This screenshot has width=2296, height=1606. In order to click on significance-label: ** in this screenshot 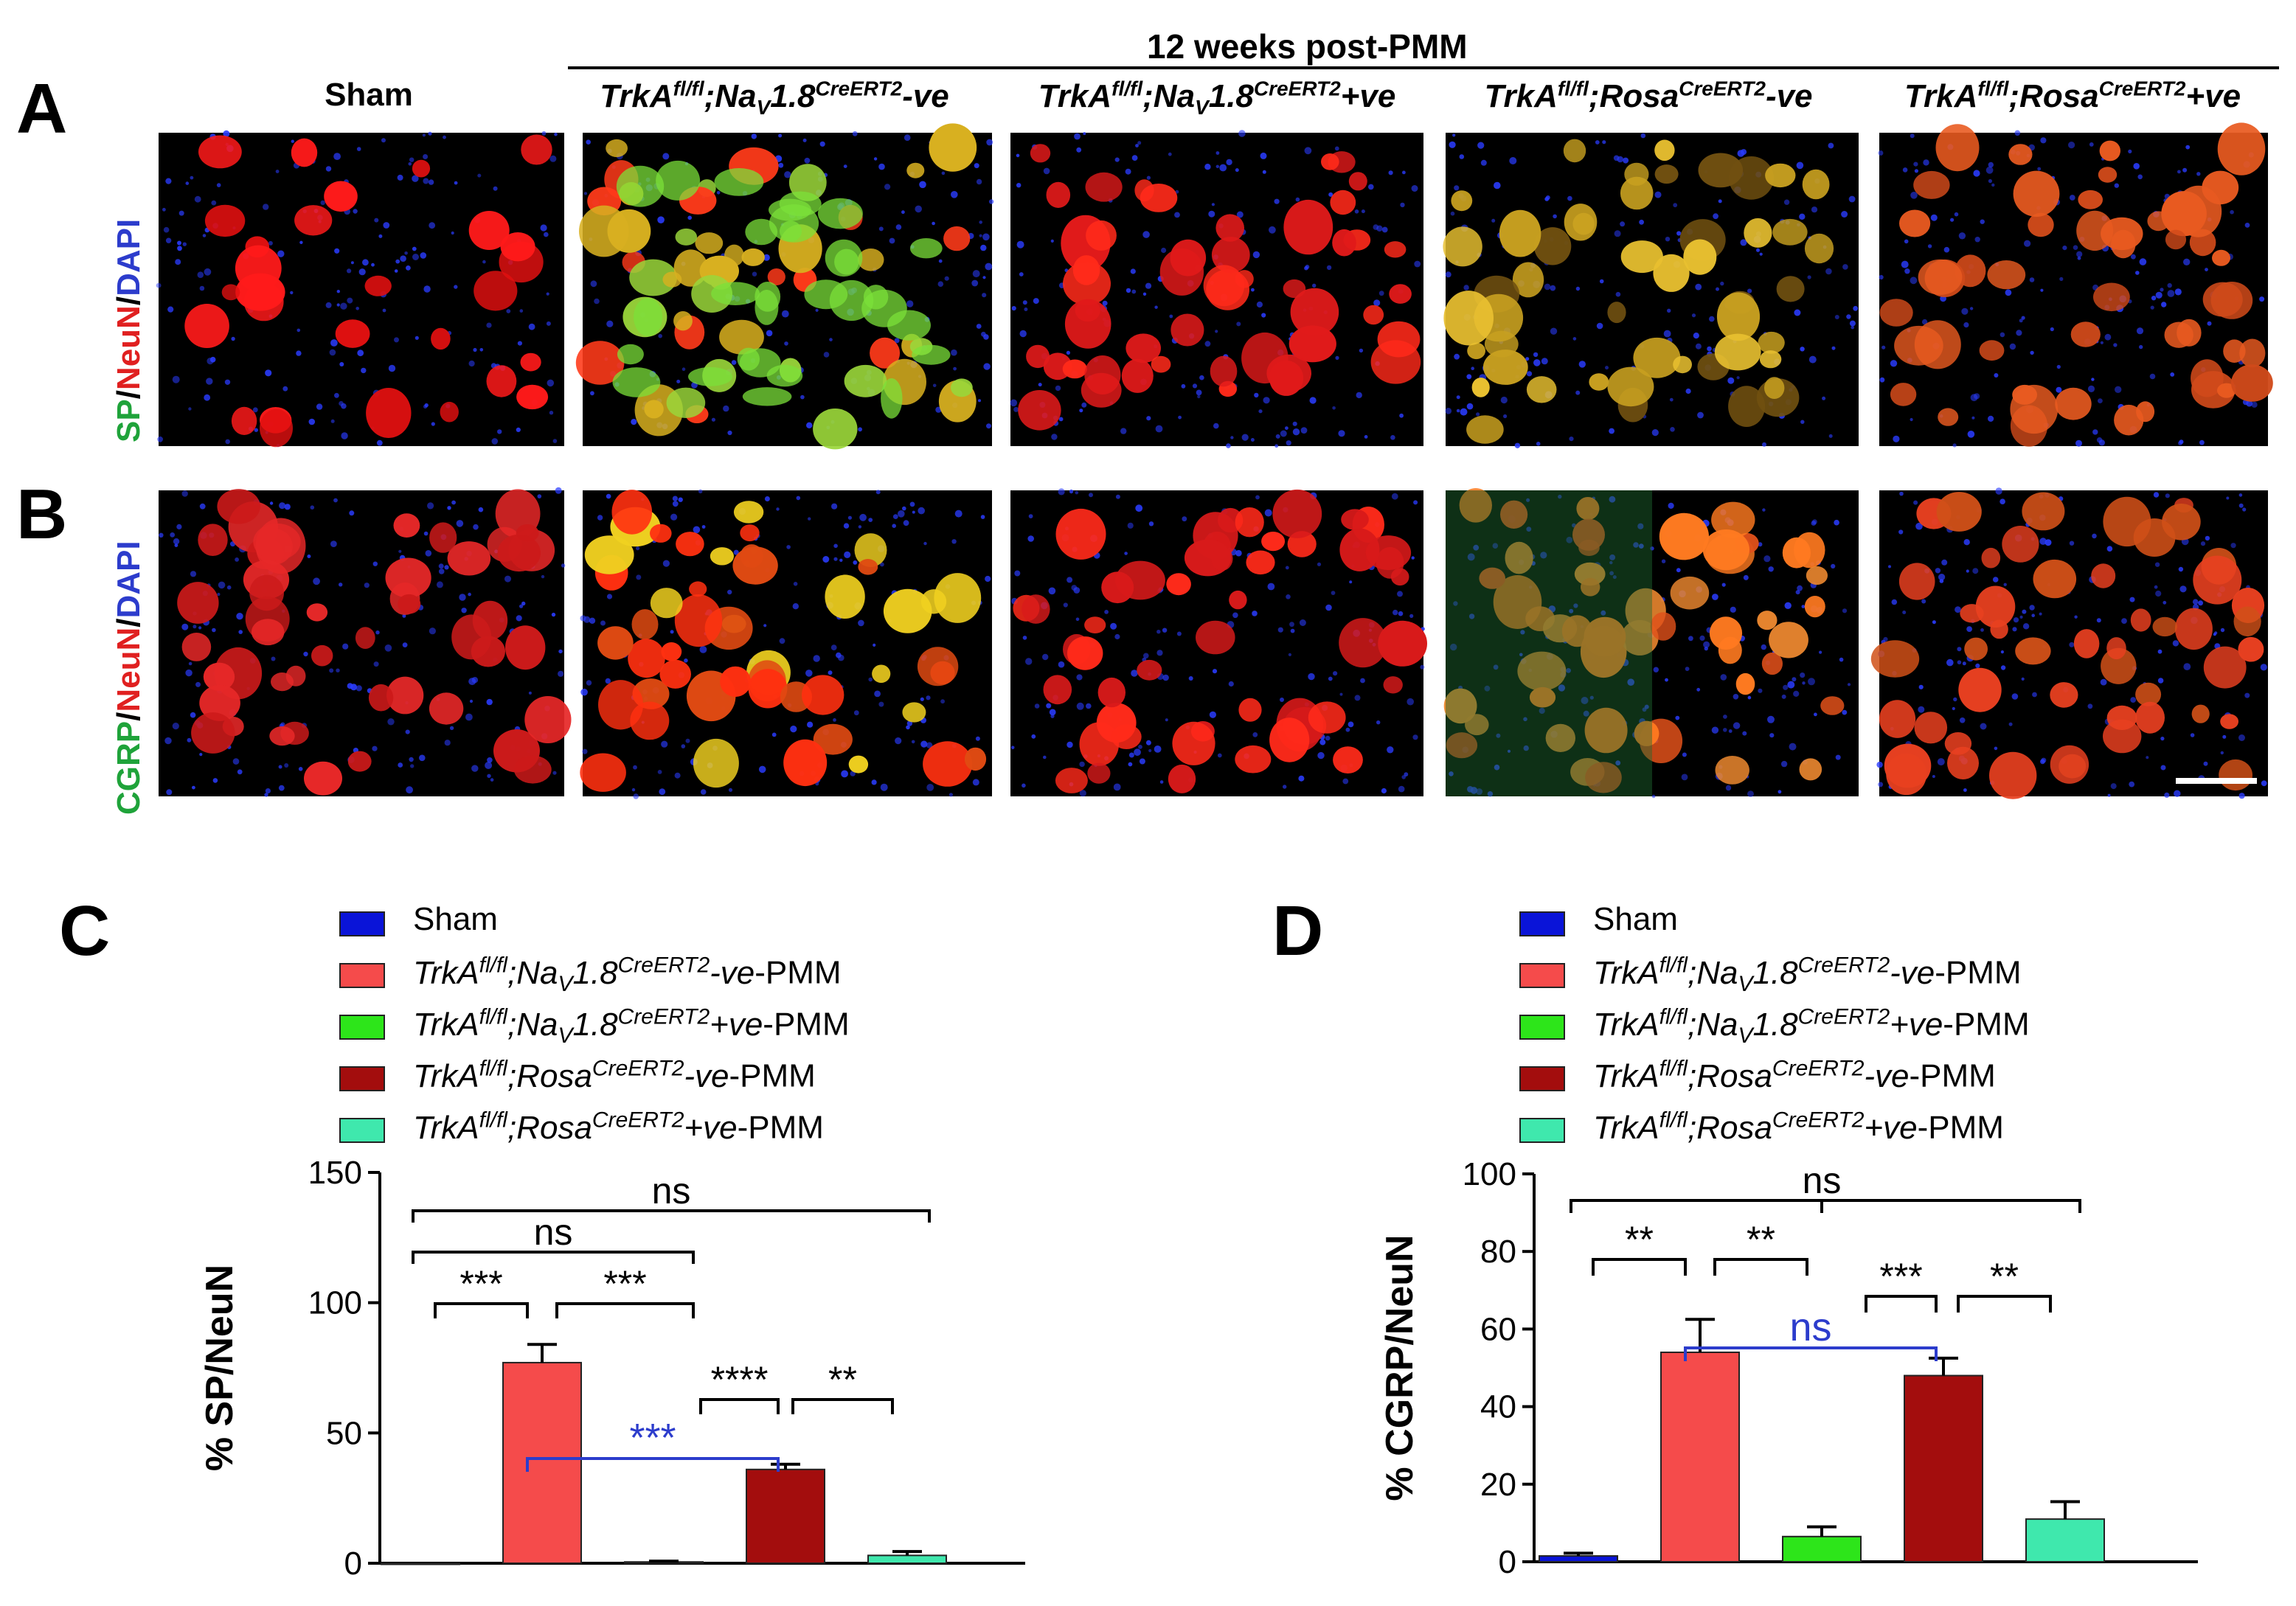, I will do `click(1761, 1239)`.